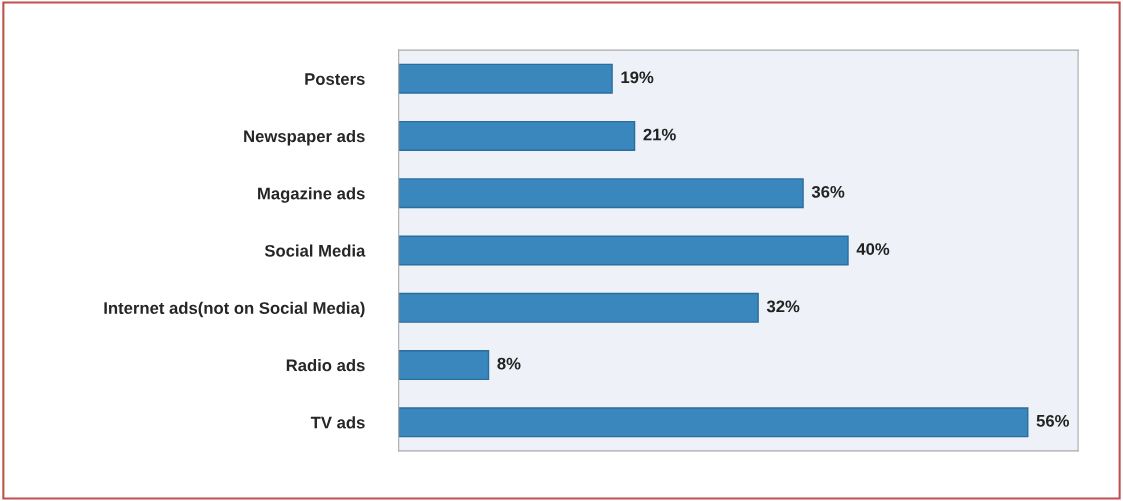 This screenshot has width=1123, height=501. I want to click on y-tick-label: Posters, so click(335, 79).